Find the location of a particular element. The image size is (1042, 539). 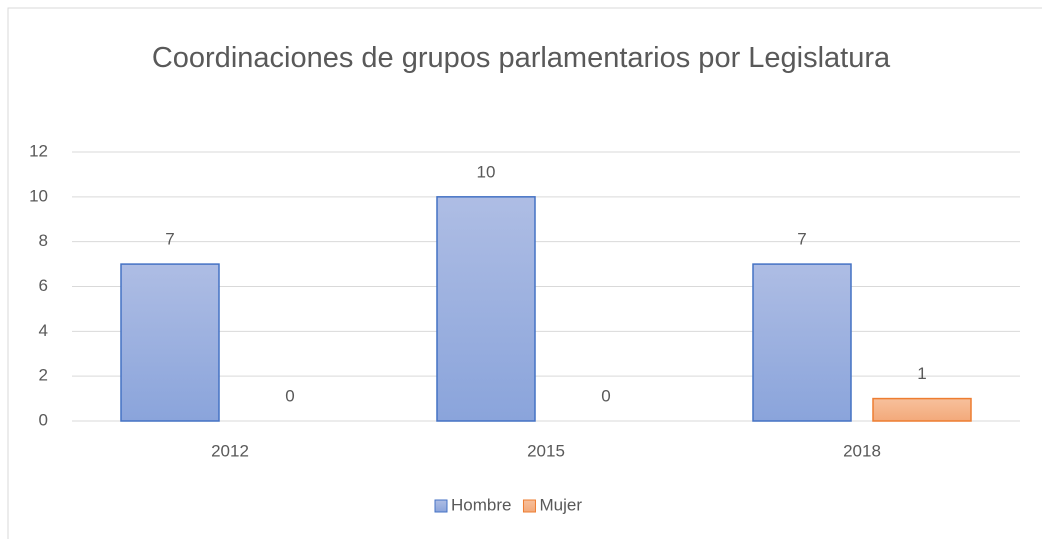

x-tick-label: 2018 is located at coordinates (862, 450).